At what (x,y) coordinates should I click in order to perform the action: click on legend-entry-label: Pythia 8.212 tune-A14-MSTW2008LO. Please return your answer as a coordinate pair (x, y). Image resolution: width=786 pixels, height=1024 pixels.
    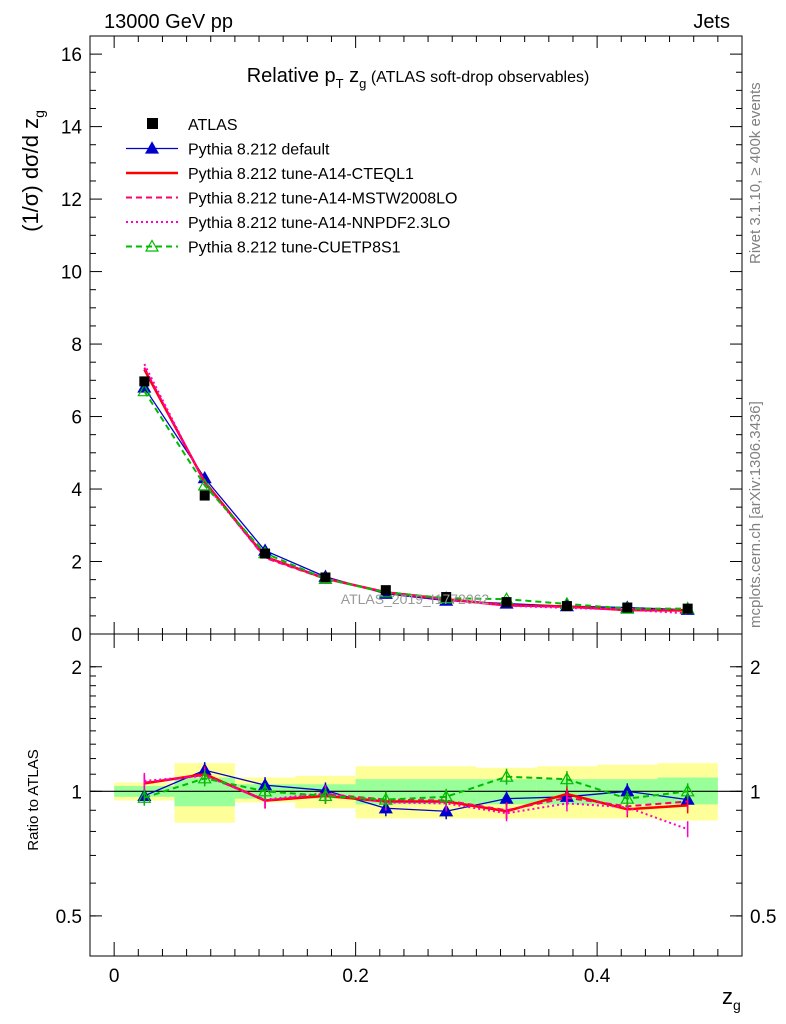
    Looking at the image, I should click on (322, 199).